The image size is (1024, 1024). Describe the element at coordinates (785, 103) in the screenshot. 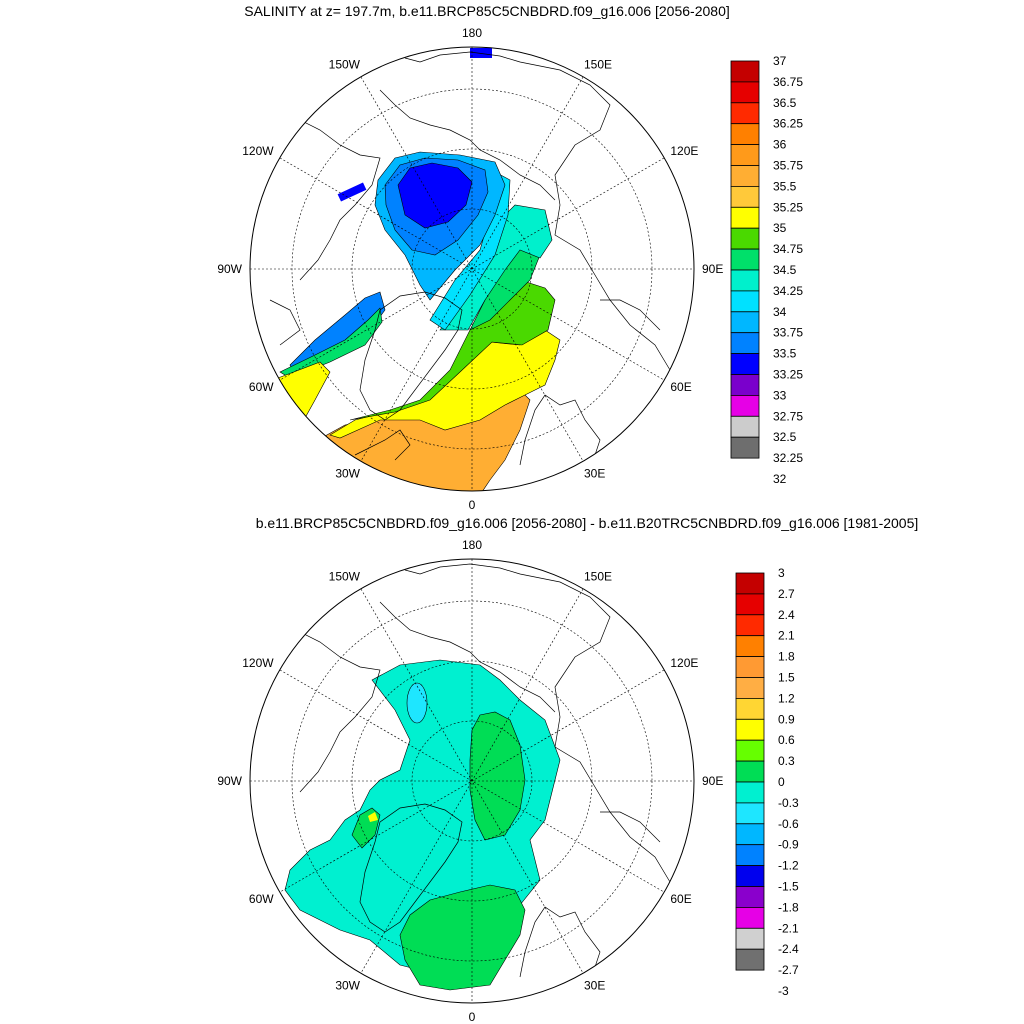

I see `colorbar-label: 36.5` at that location.